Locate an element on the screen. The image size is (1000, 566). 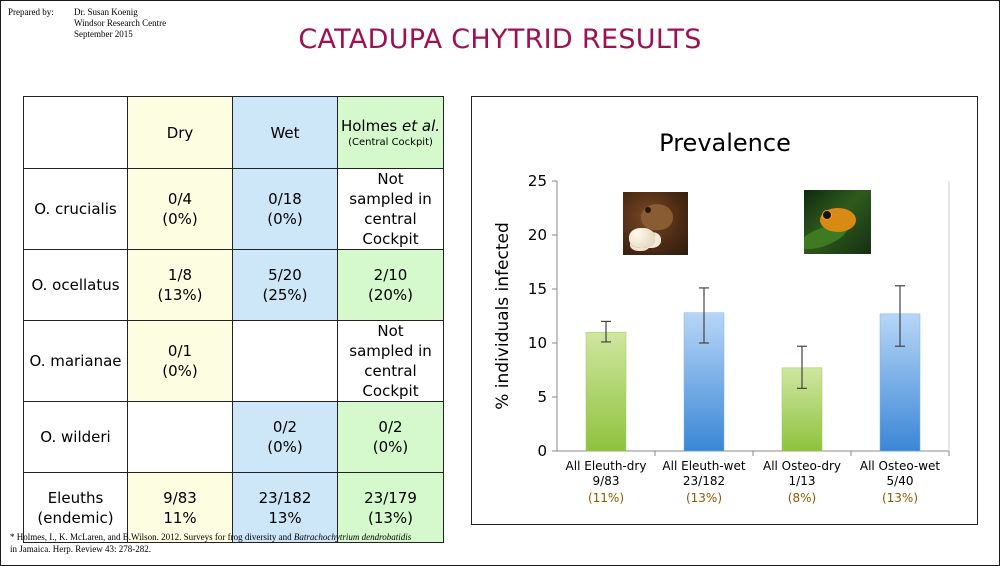
page-title: CATADUPA CHYTRID RESULTS is located at coordinates (500, 39).